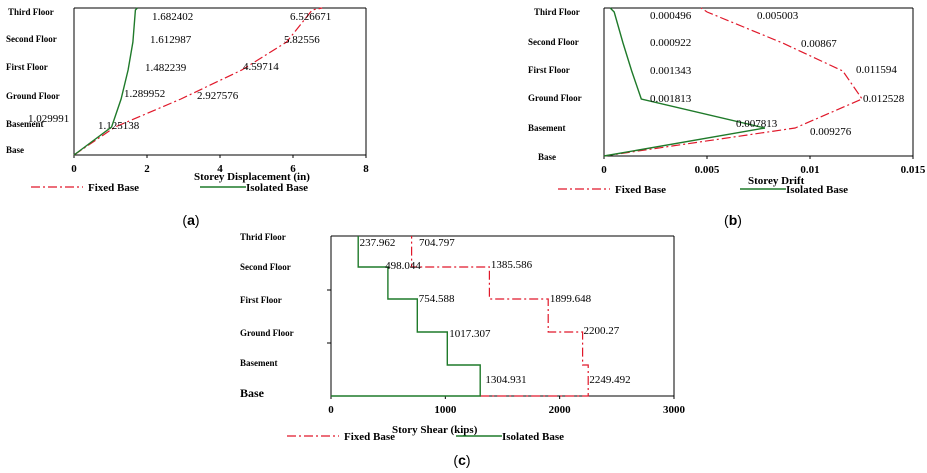  Describe the element at coordinates (670, 43) in the screenshot. I see `isolated-data-label: 0.000922` at that location.